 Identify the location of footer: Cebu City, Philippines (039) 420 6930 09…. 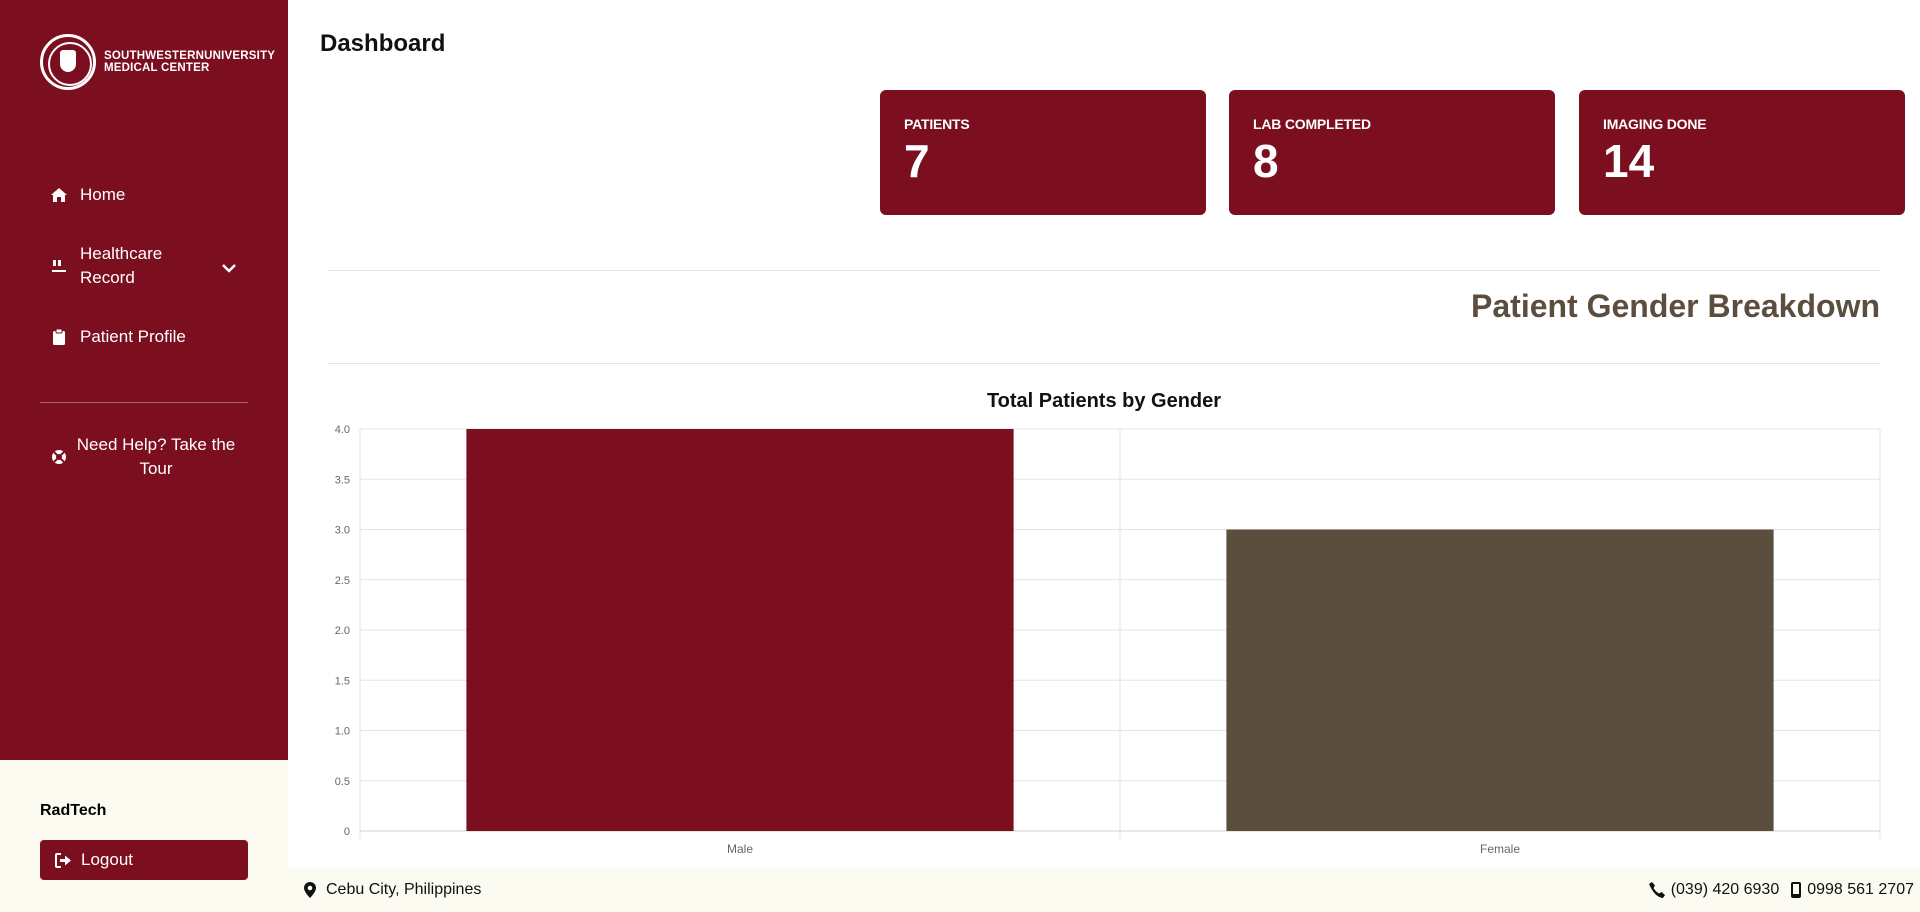
(1104, 890).